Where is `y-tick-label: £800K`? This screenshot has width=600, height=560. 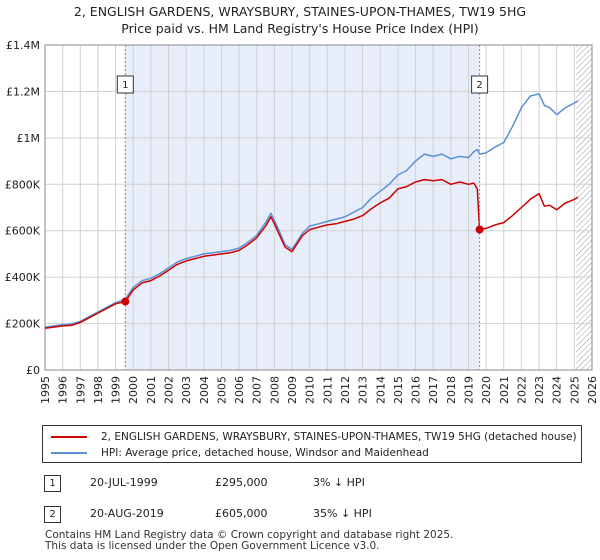 y-tick-label: £800K is located at coordinates (23, 184).